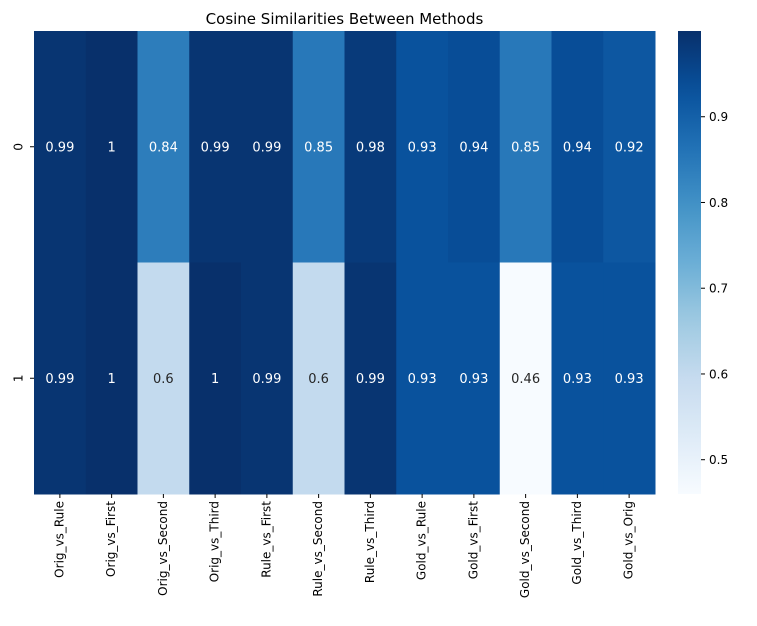 Image resolution: width=757 pixels, height=626 pixels. I want to click on column-tick-label: Orig_vs_Second, so click(163, 548).